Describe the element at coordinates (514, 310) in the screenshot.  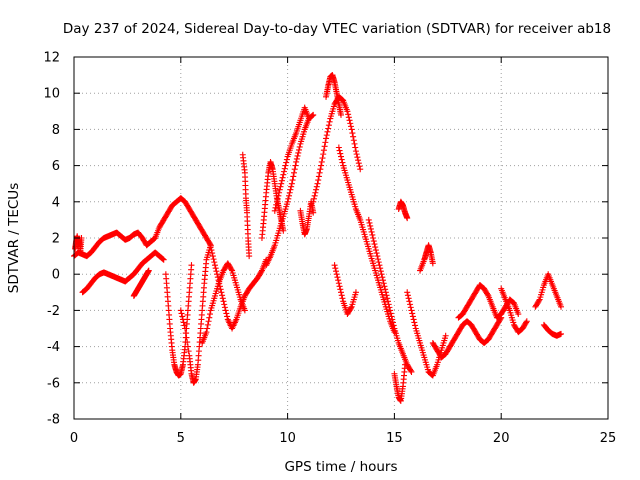
I see `series-late-cluster` at that location.